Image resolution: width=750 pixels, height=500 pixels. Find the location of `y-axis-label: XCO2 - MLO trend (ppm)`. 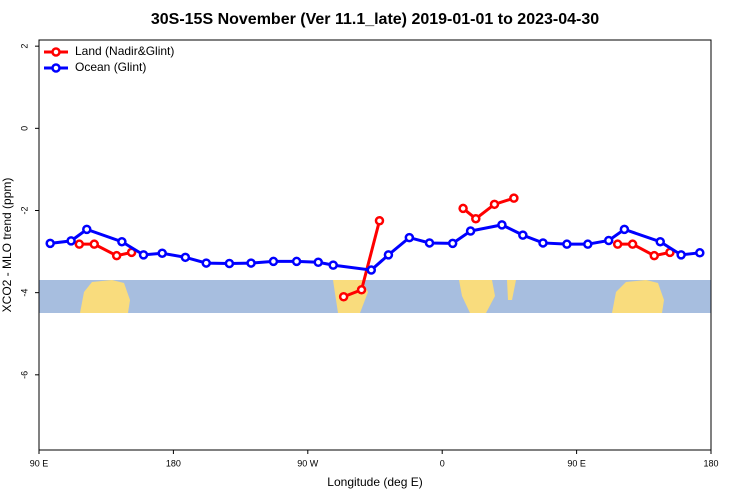

y-axis-label: XCO2 - MLO trend (ppm) is located at coordinates (7, 245).